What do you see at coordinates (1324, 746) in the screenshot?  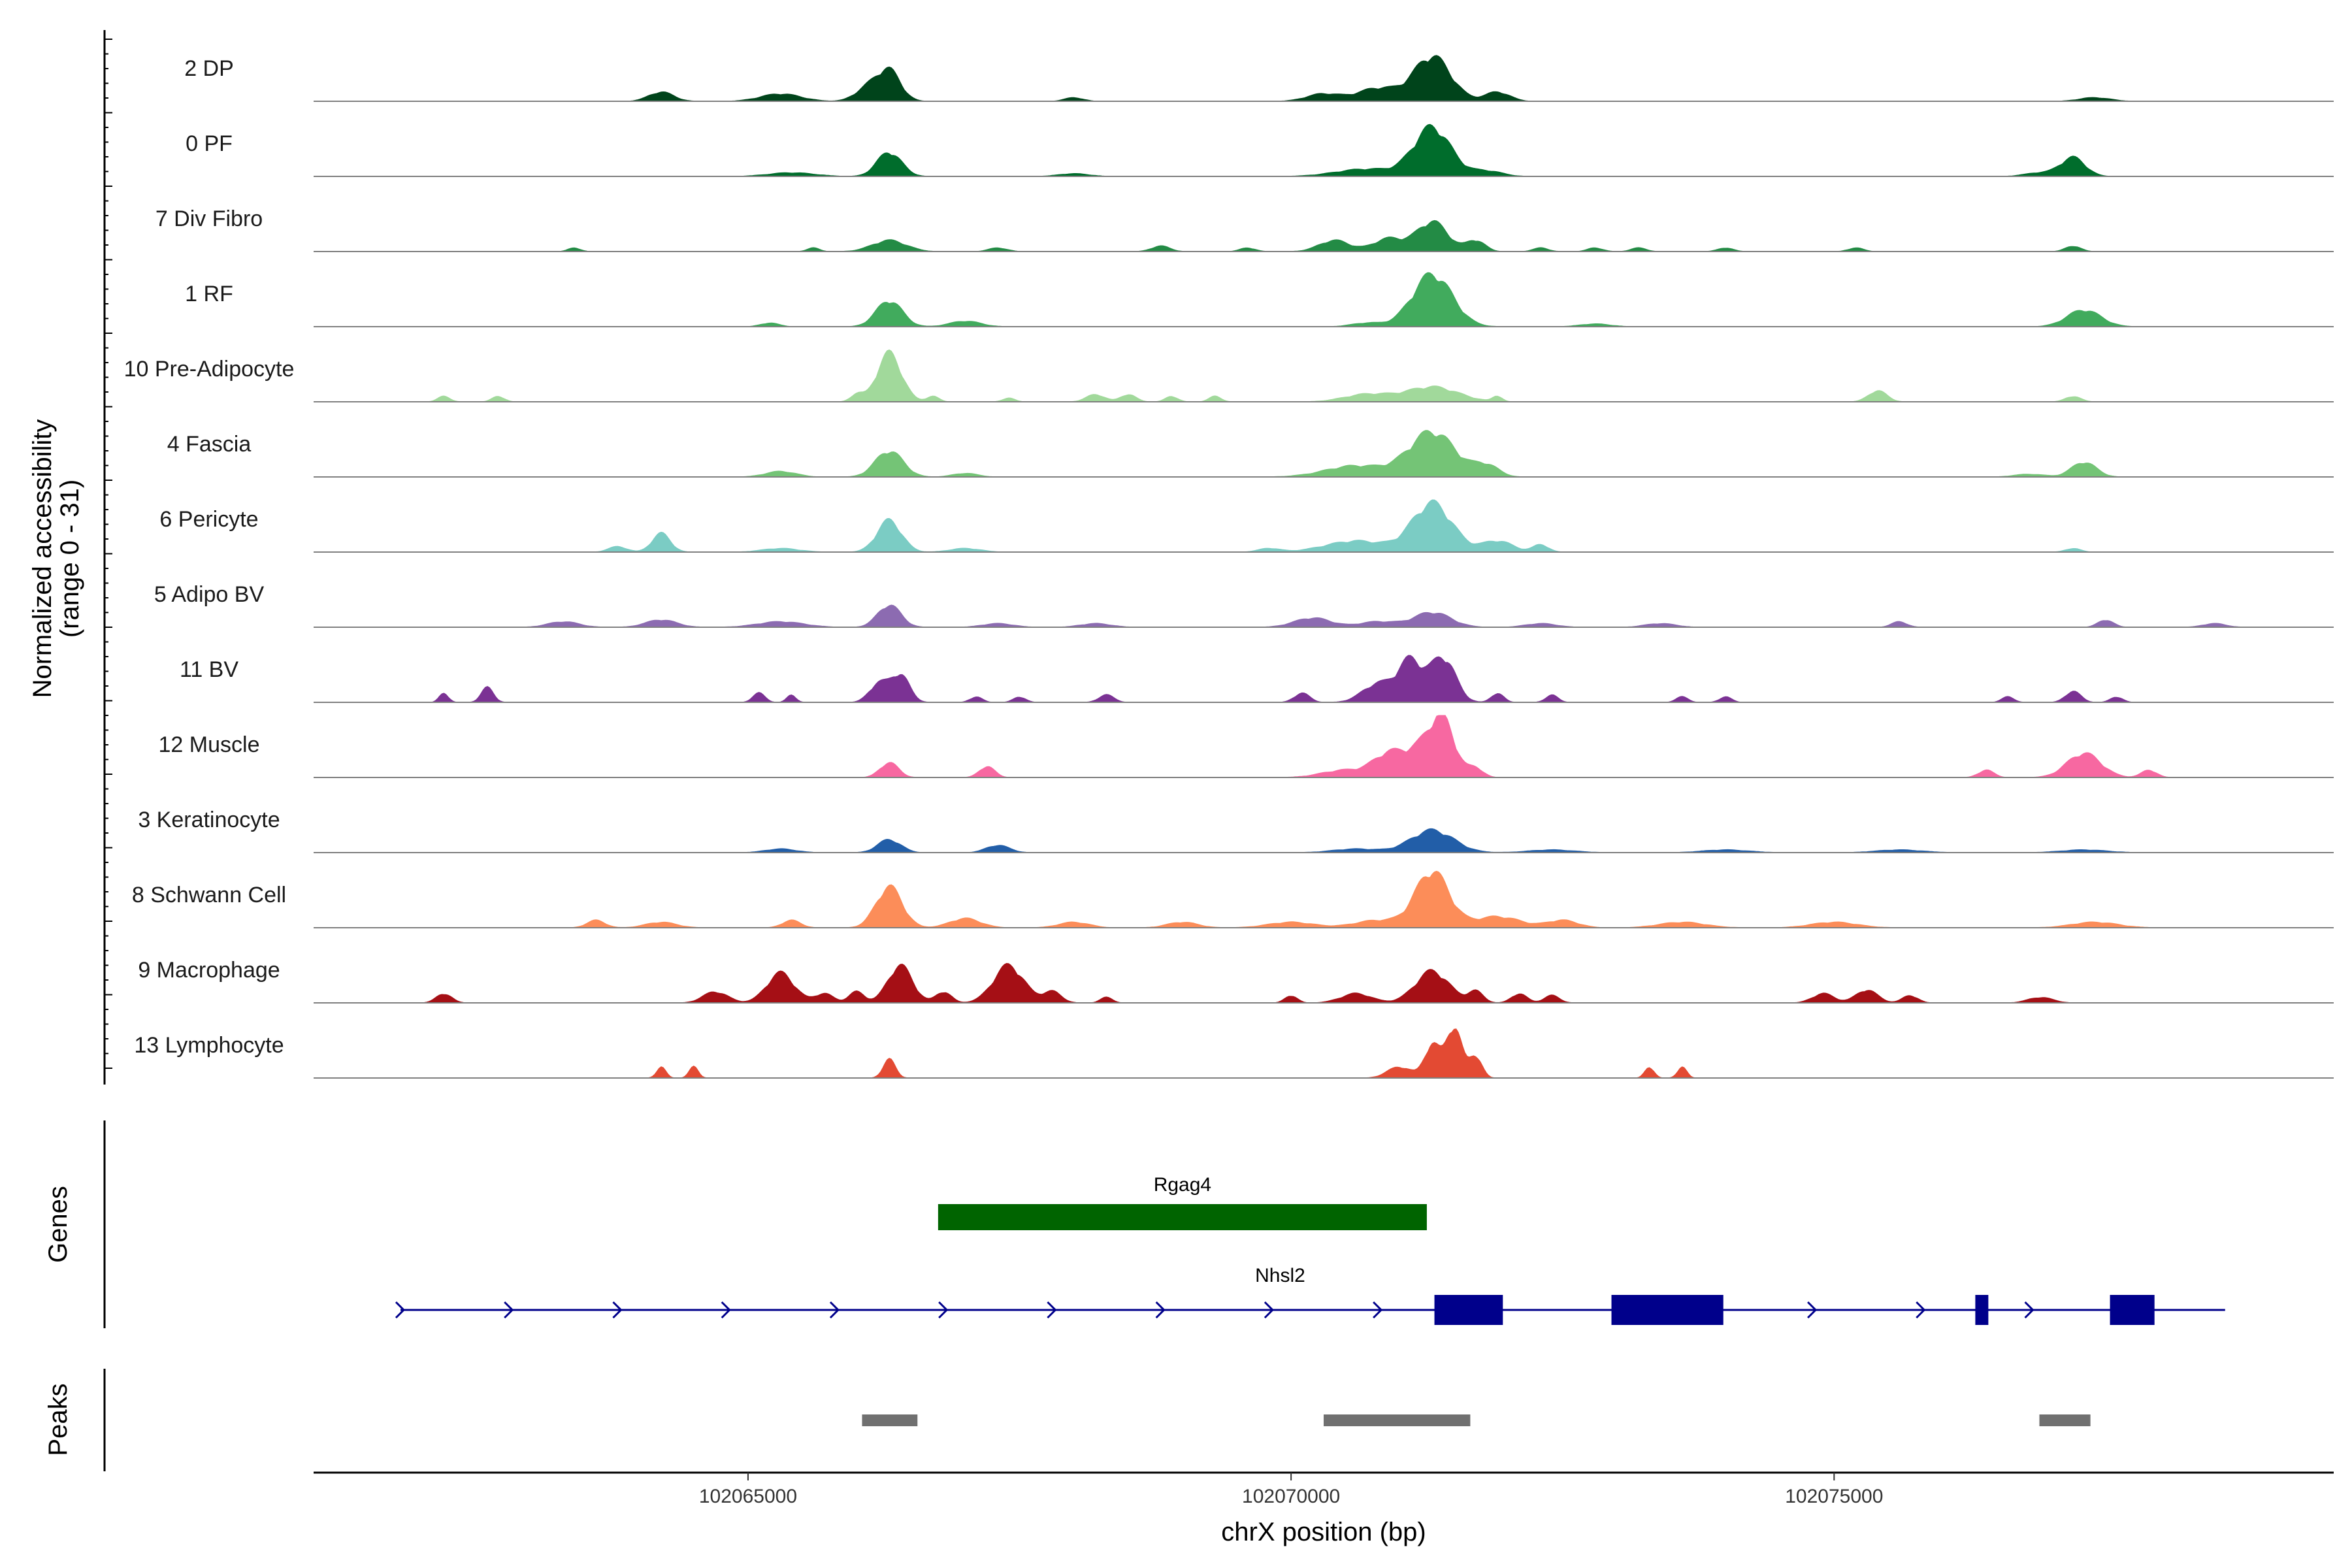 I see `coverage-area-12-muscle` at bounding box center [1324, 746].